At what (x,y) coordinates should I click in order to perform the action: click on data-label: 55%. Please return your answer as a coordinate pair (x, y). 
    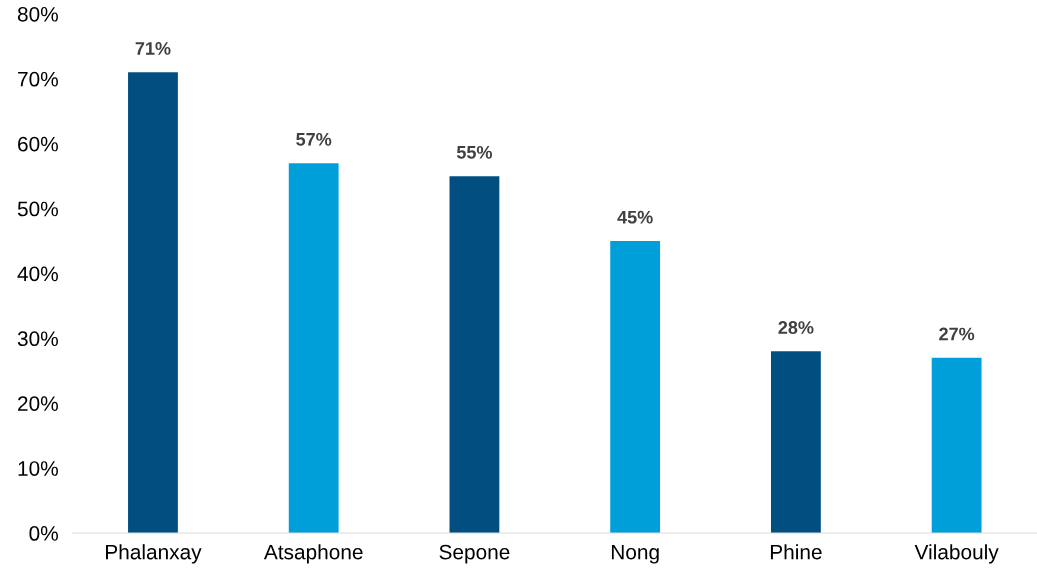
    Looking at the image, I should click on (474, 152).